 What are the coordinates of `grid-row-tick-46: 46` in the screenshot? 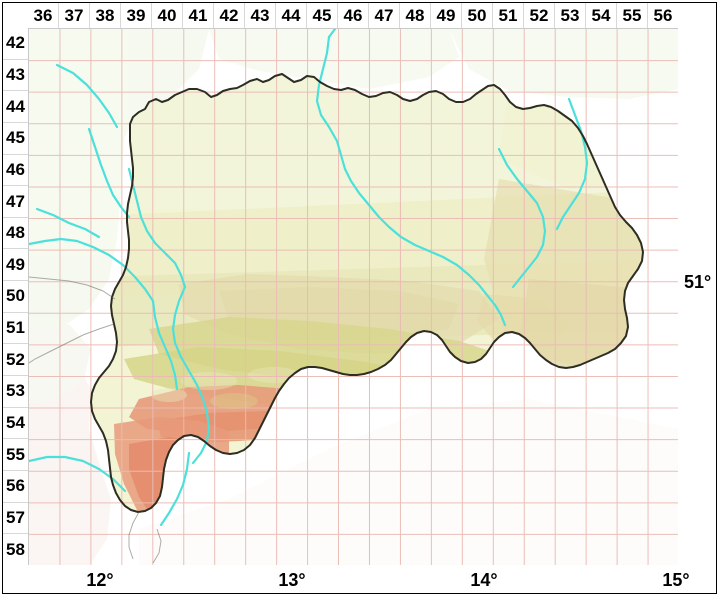 It's located at (15, 171).